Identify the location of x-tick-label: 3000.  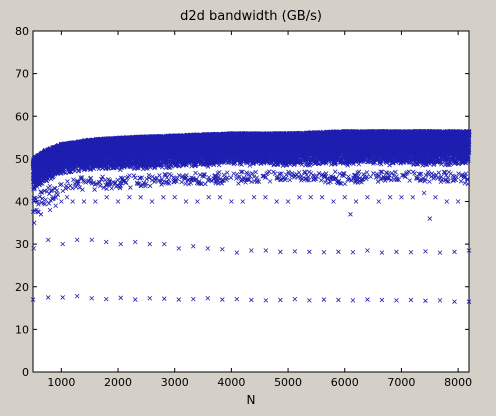
(175, 382).